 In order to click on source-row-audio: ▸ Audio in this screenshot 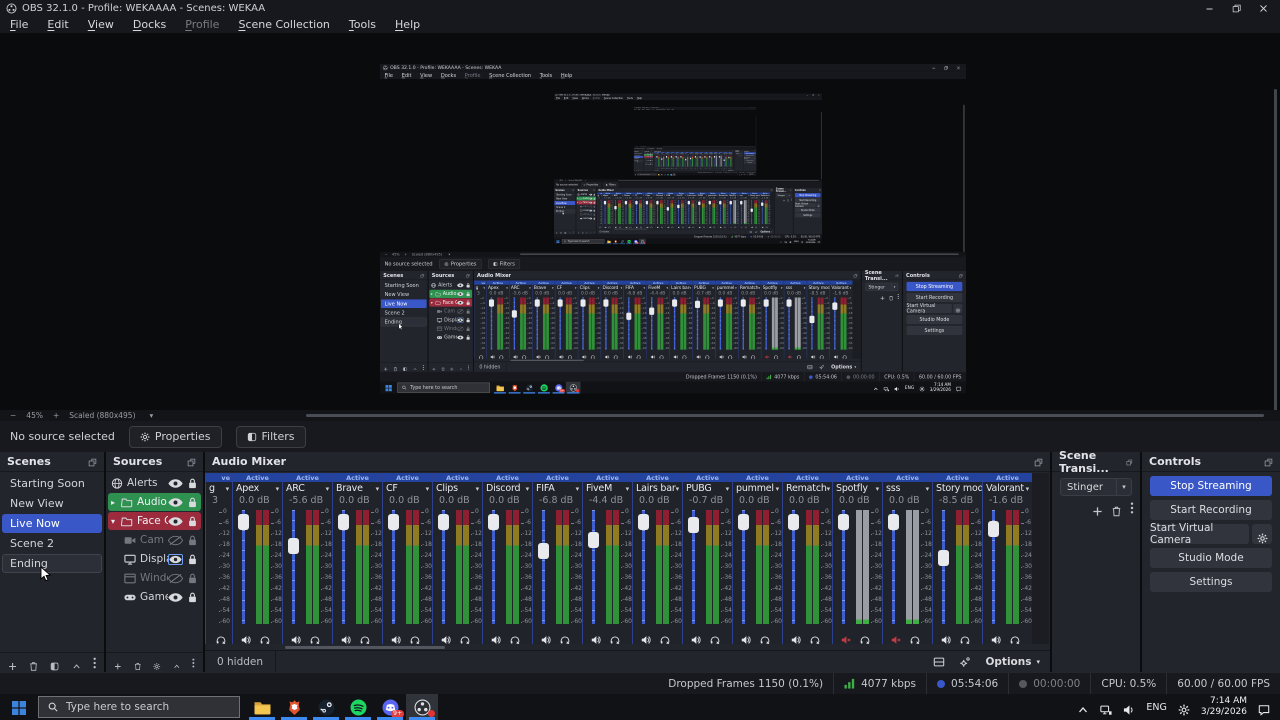, I will do `click(154, 502)`.